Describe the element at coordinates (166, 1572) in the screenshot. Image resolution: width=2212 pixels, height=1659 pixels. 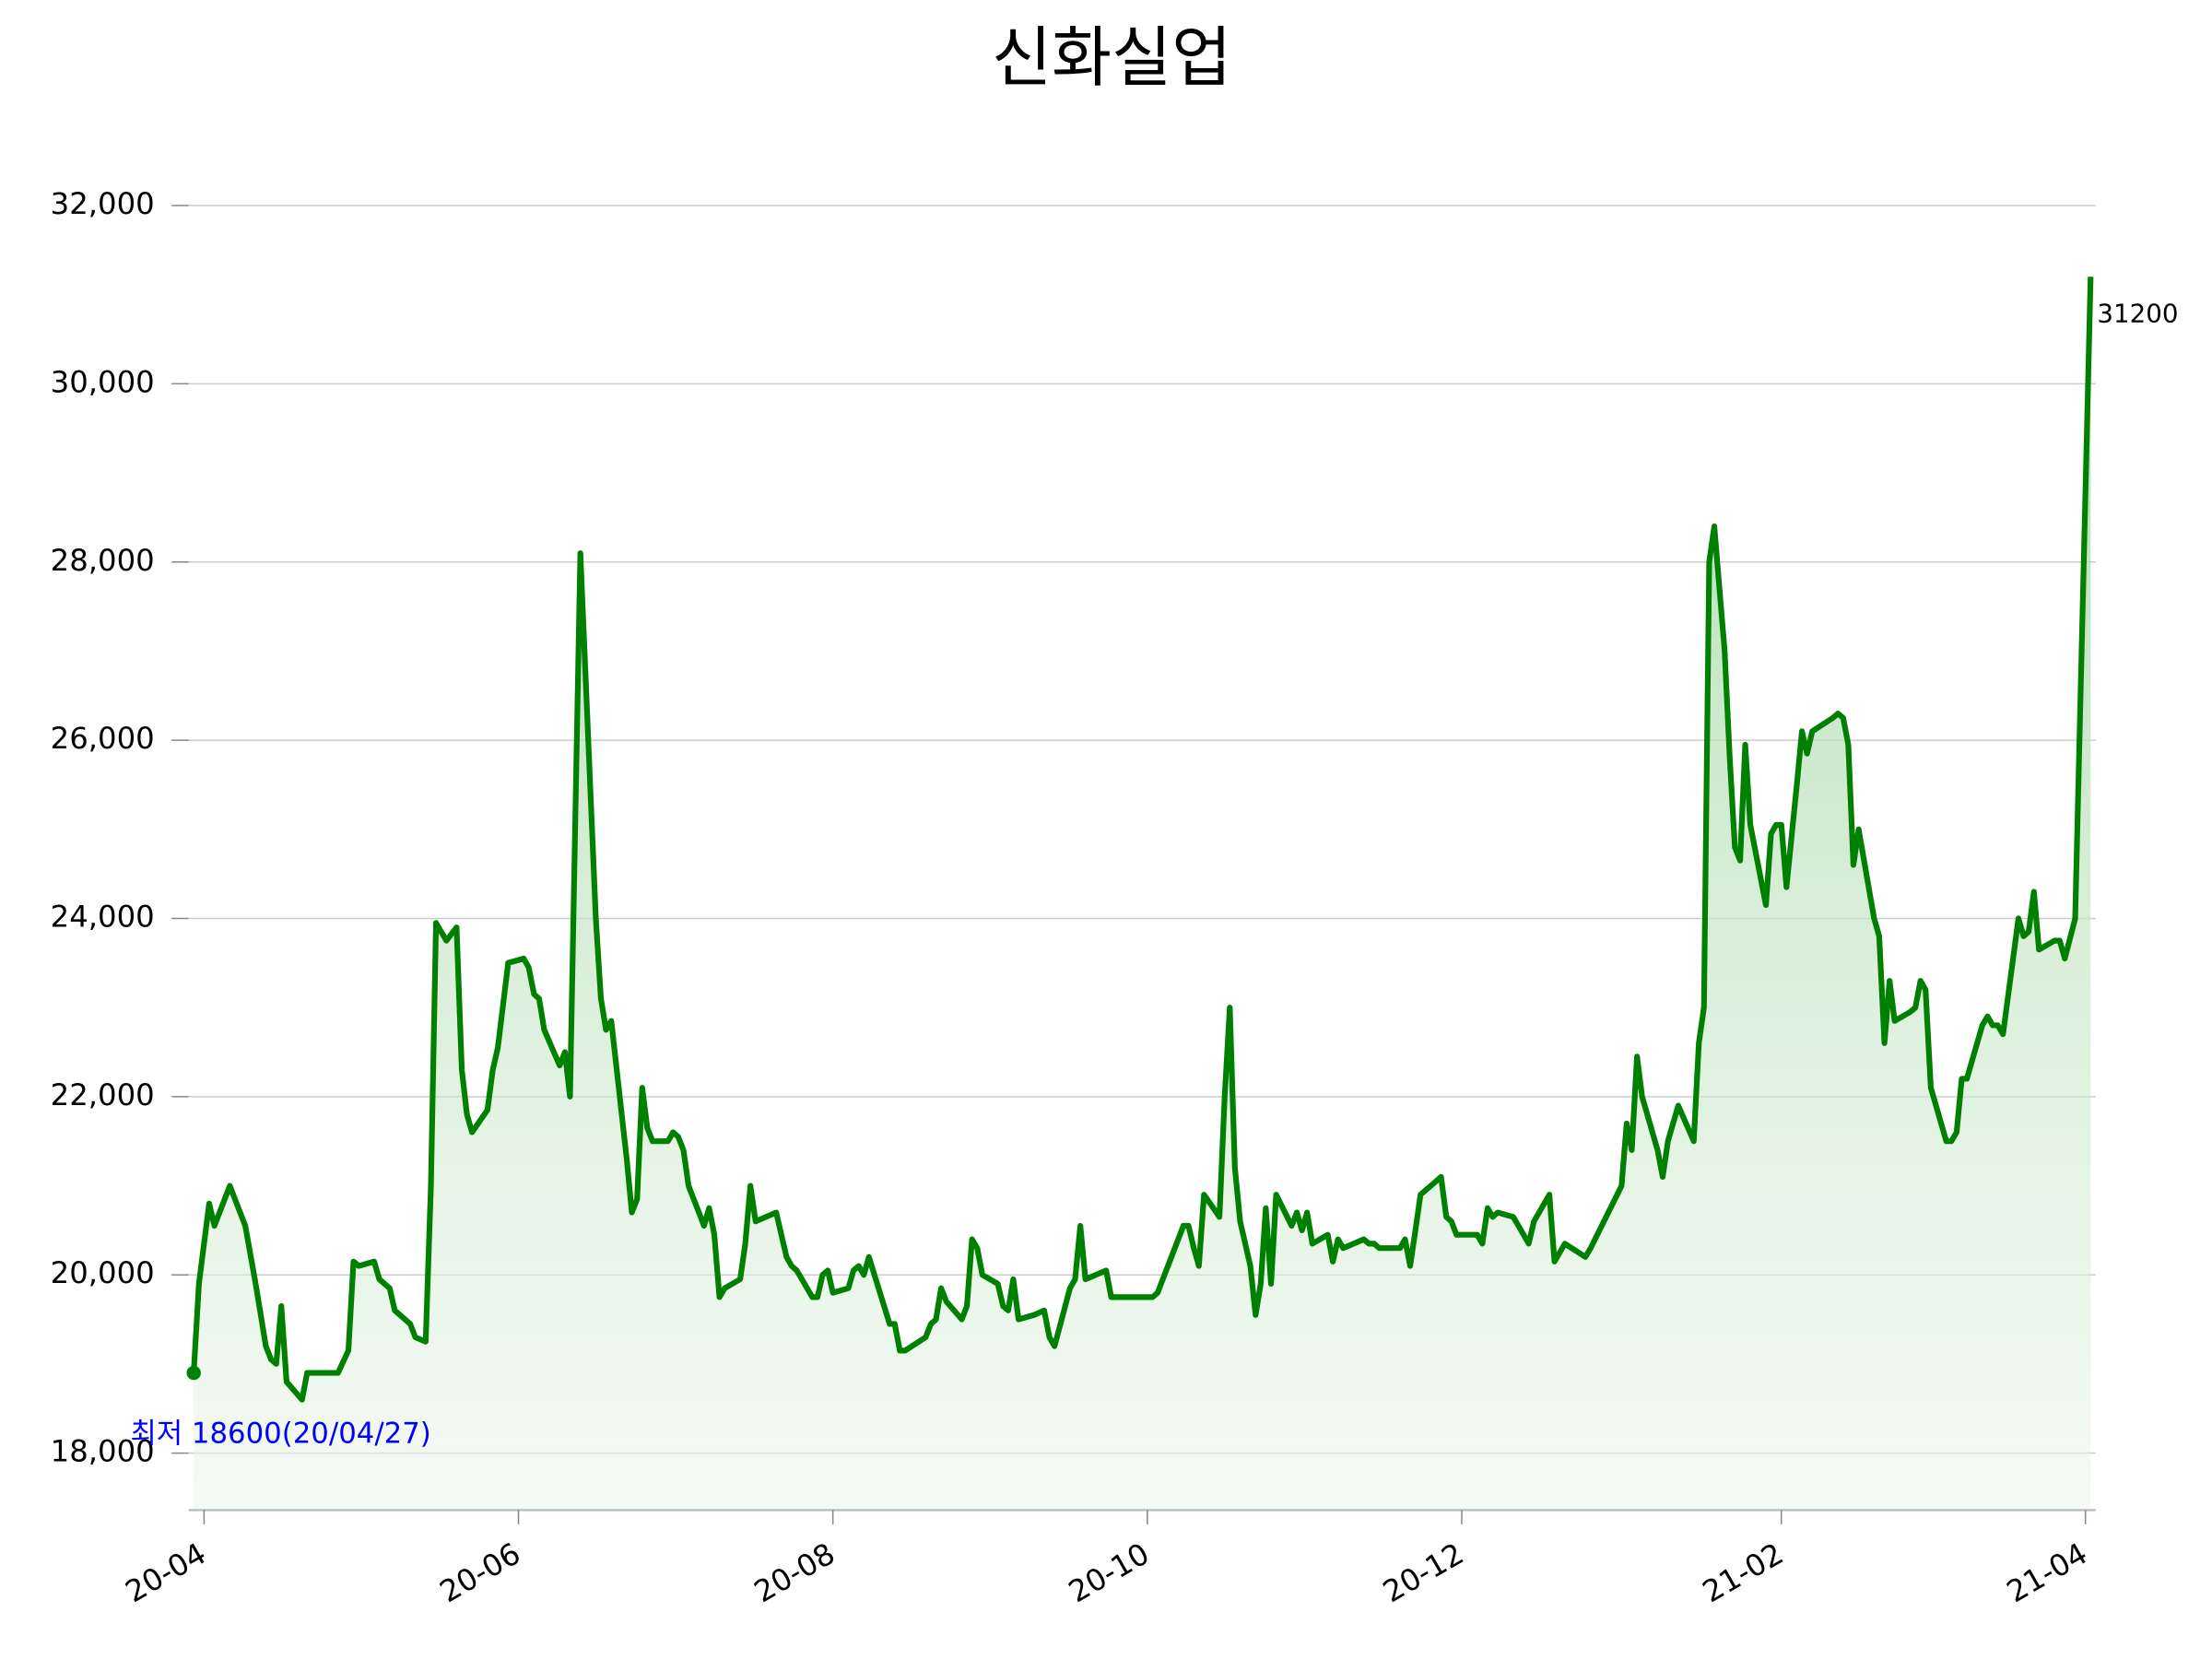
I see `x-tick-label: 20-04` at that location.